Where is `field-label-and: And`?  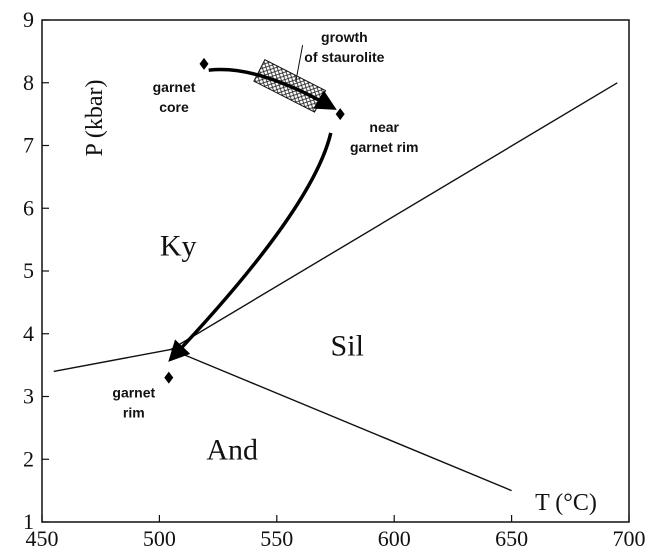
field-label-and: And is located at coordinates (232, 449).